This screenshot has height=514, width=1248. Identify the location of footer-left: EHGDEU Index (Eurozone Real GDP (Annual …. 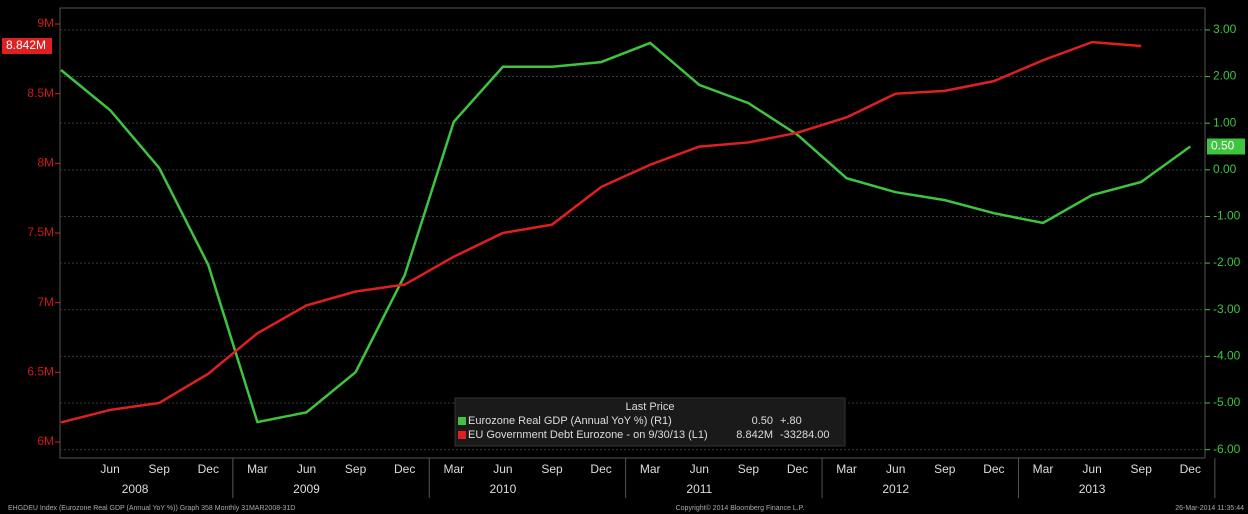
(151, 508).